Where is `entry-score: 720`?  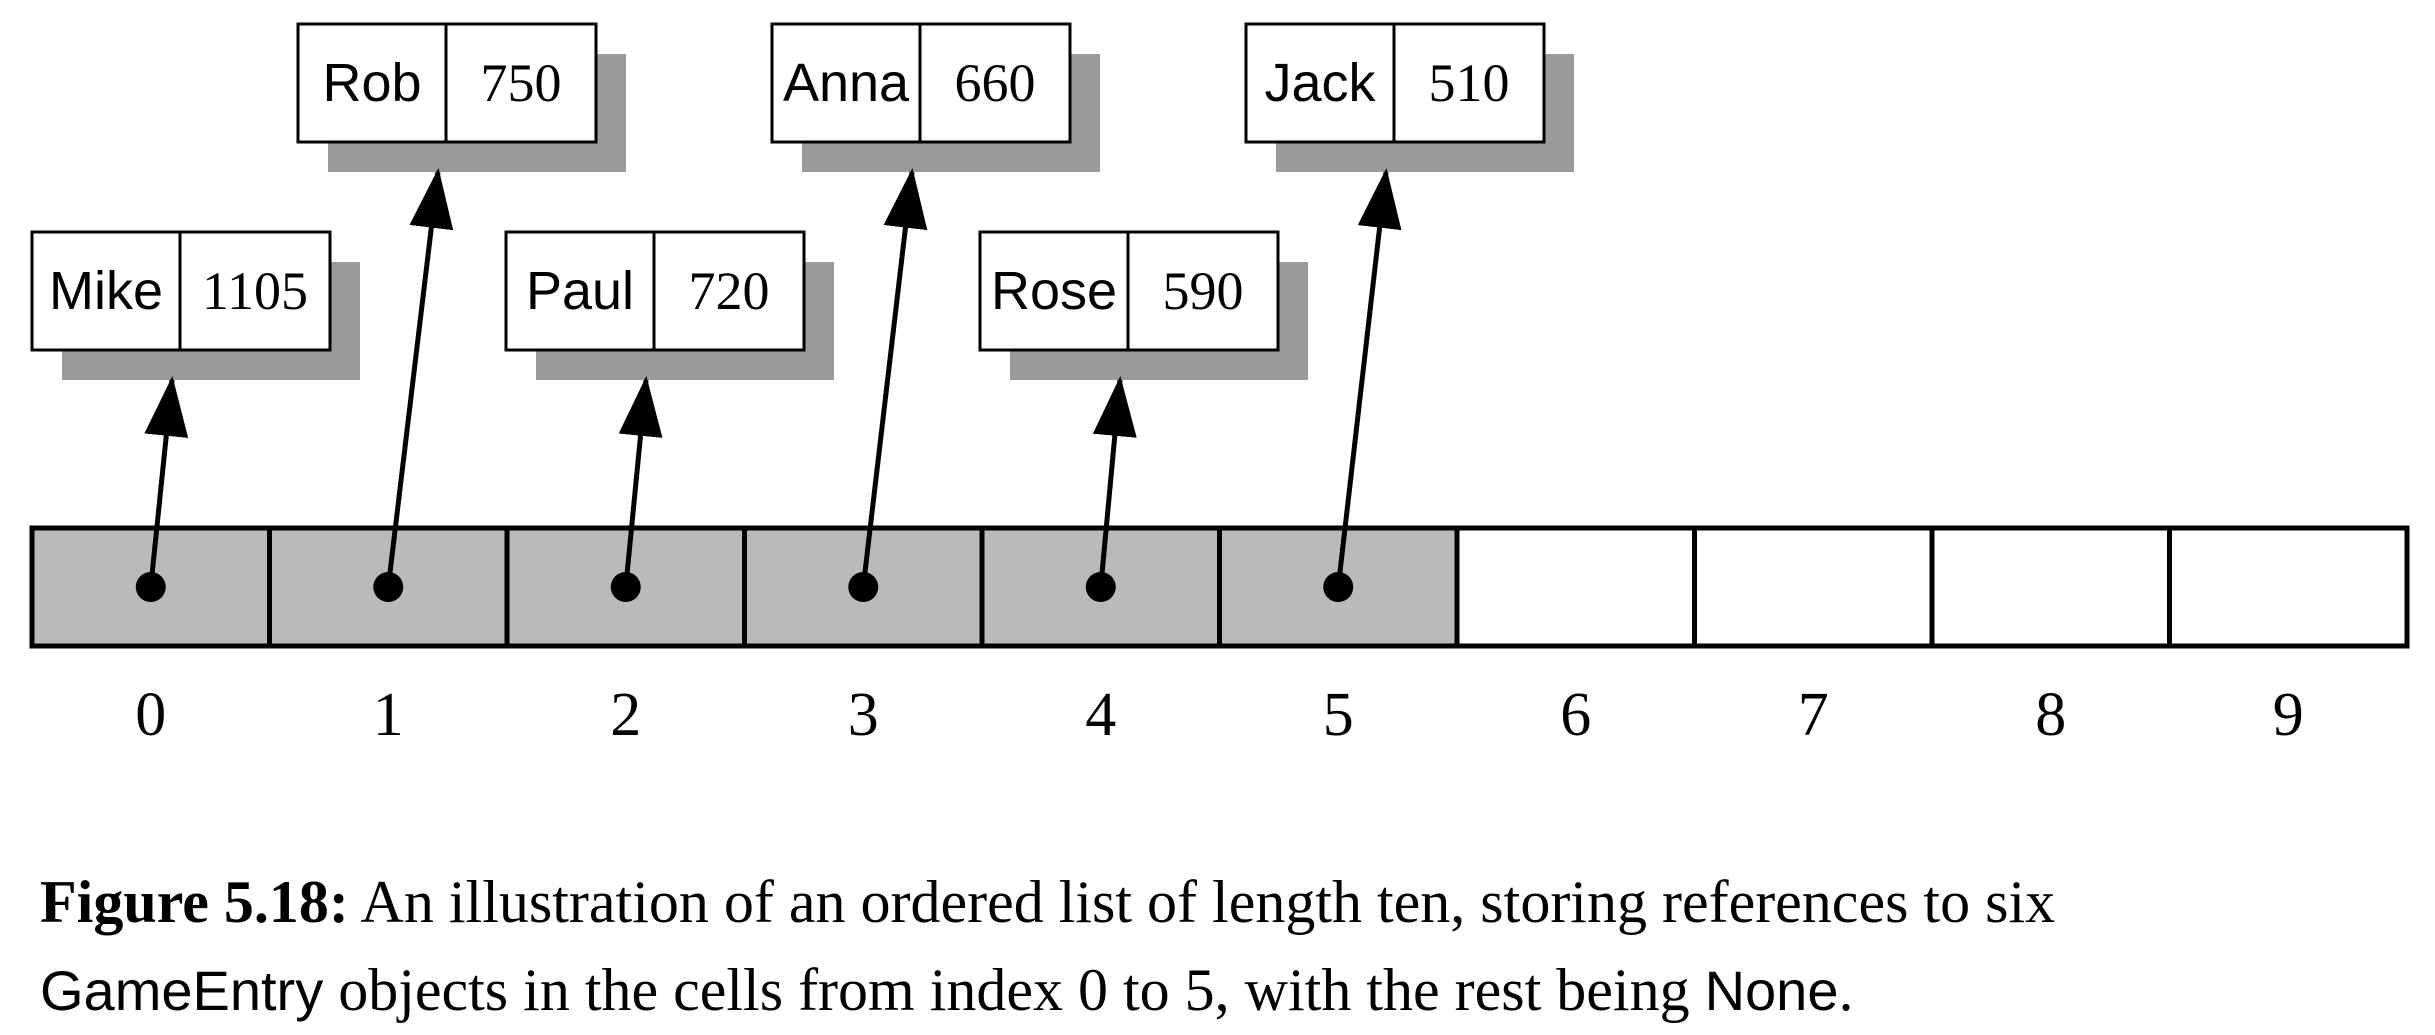 entry-score: 720 is located at coordinates (729, 291).